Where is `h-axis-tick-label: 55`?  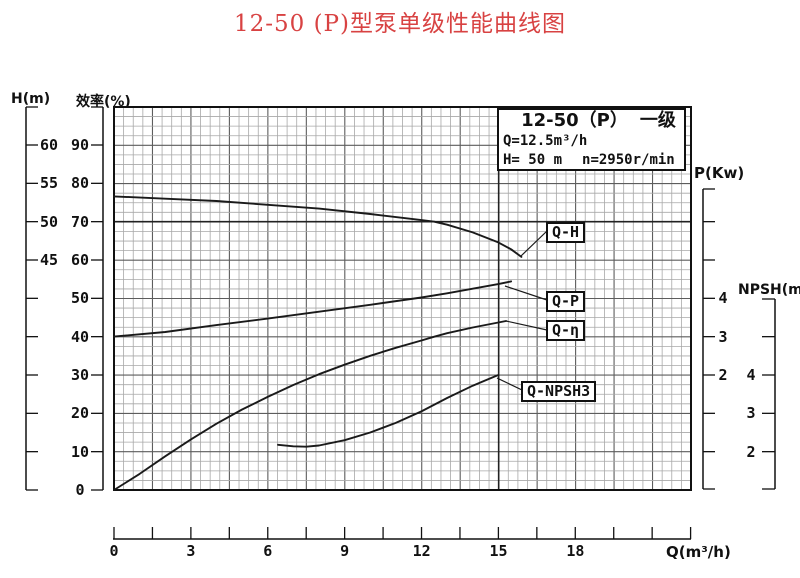 h-axis-tick-label: 55 is located at coordinates (49, 183).